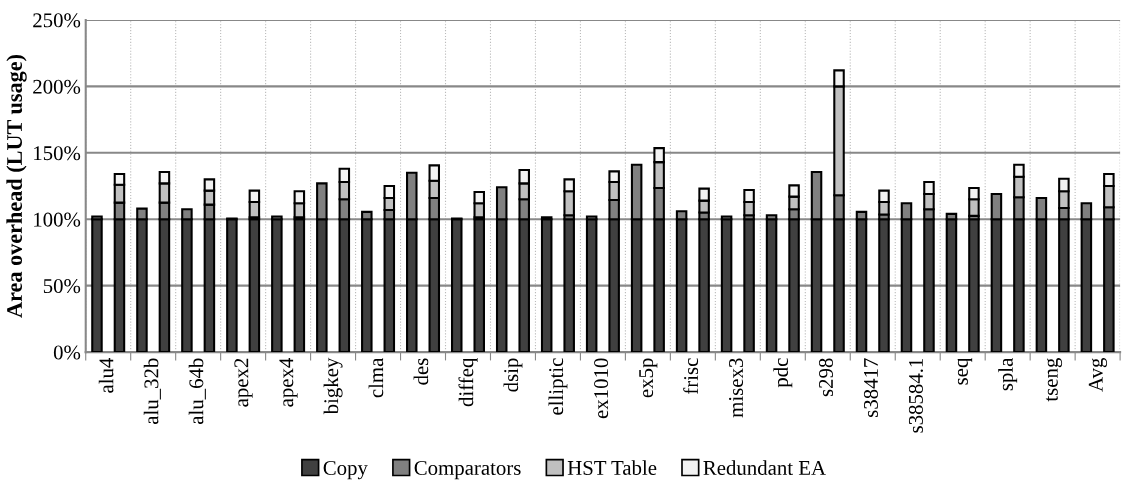 The height and width of the screenshot is (498, 1128). What do you see at coordinates (468, 382) in the screenshot?
I see `x-tick-label: diffeq` at bounding box center [468, 382].